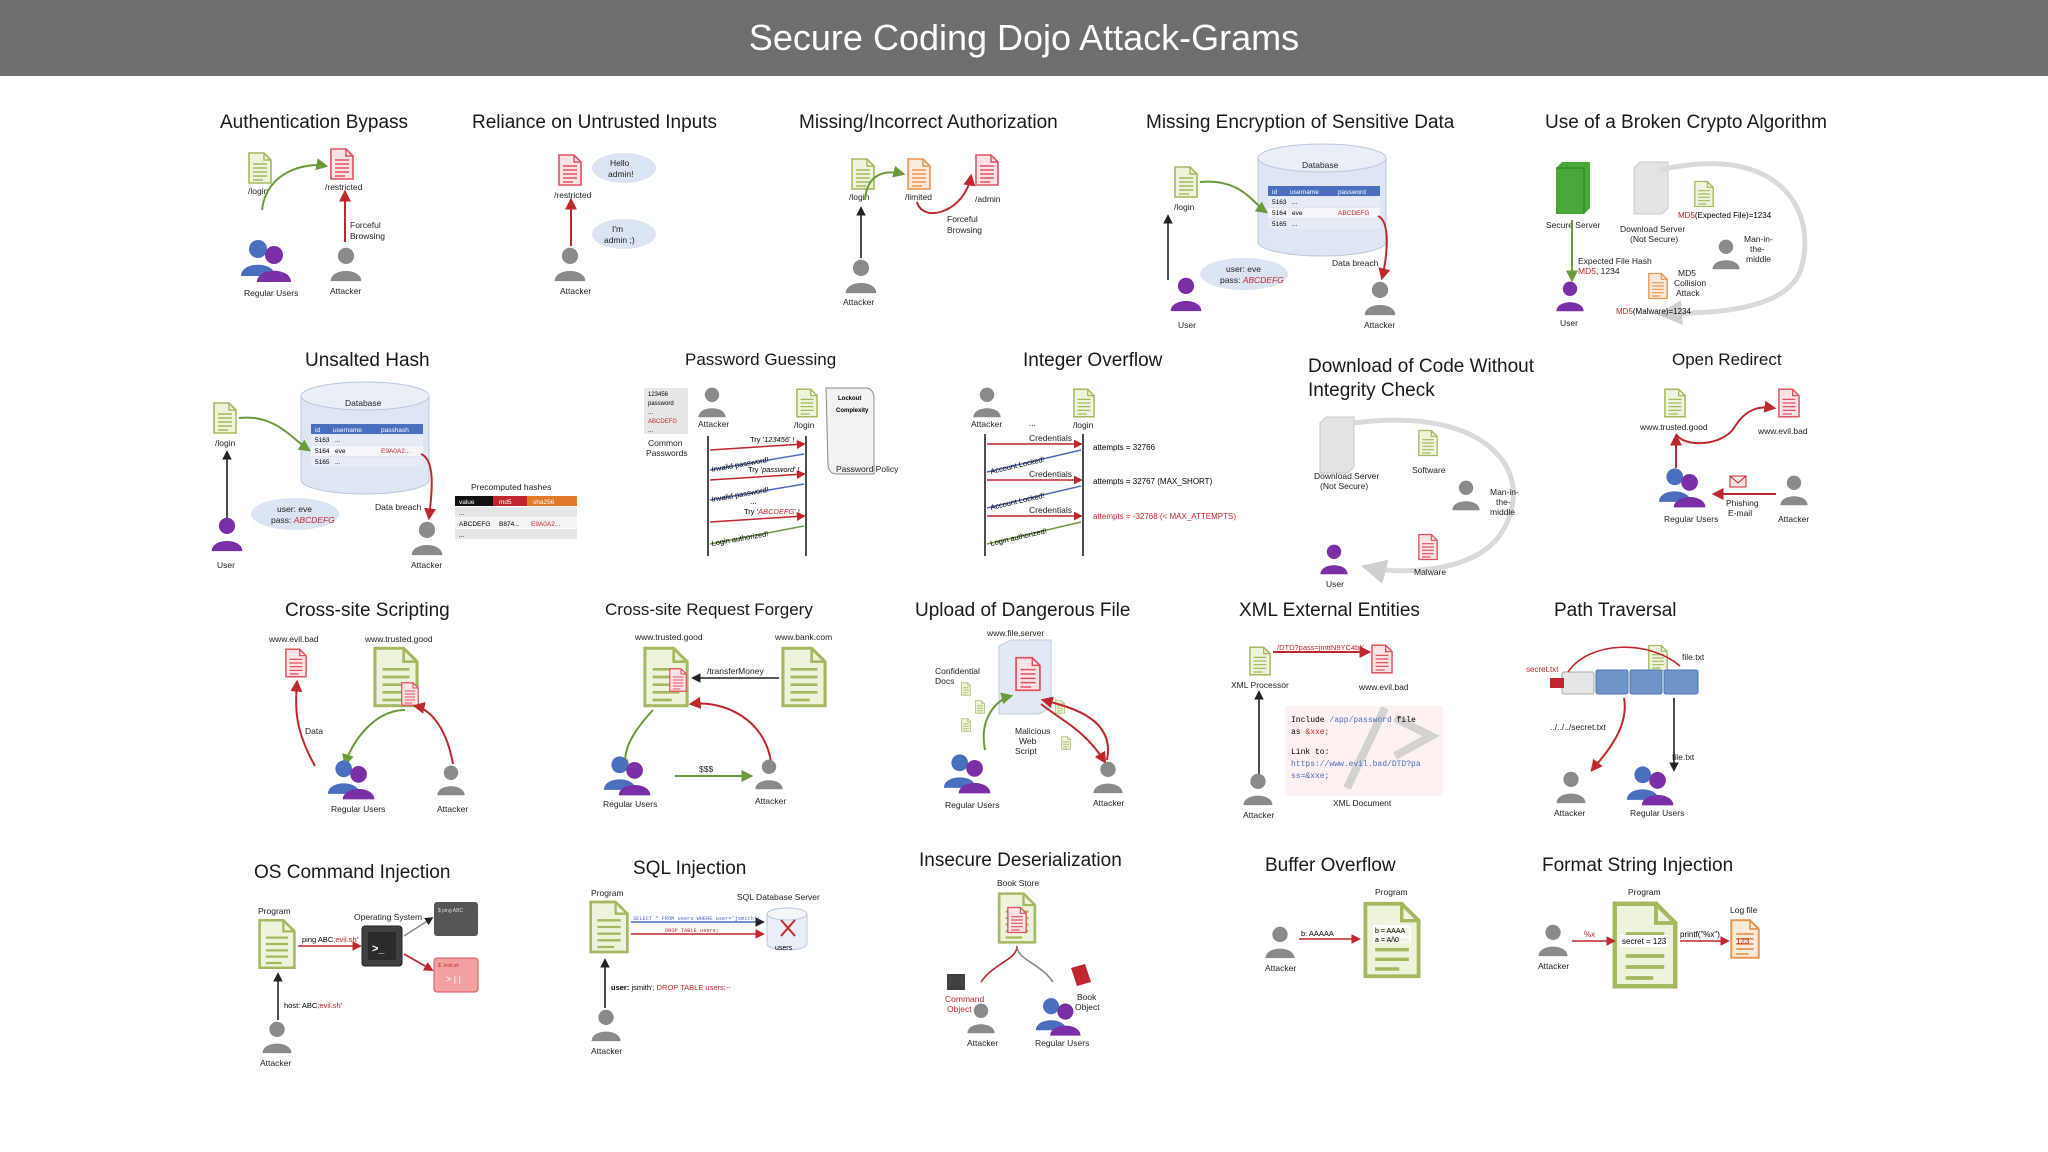 The width and height of the screenshot is (2048, 1152). I want to click on cell: 5163, so click(322, 440).